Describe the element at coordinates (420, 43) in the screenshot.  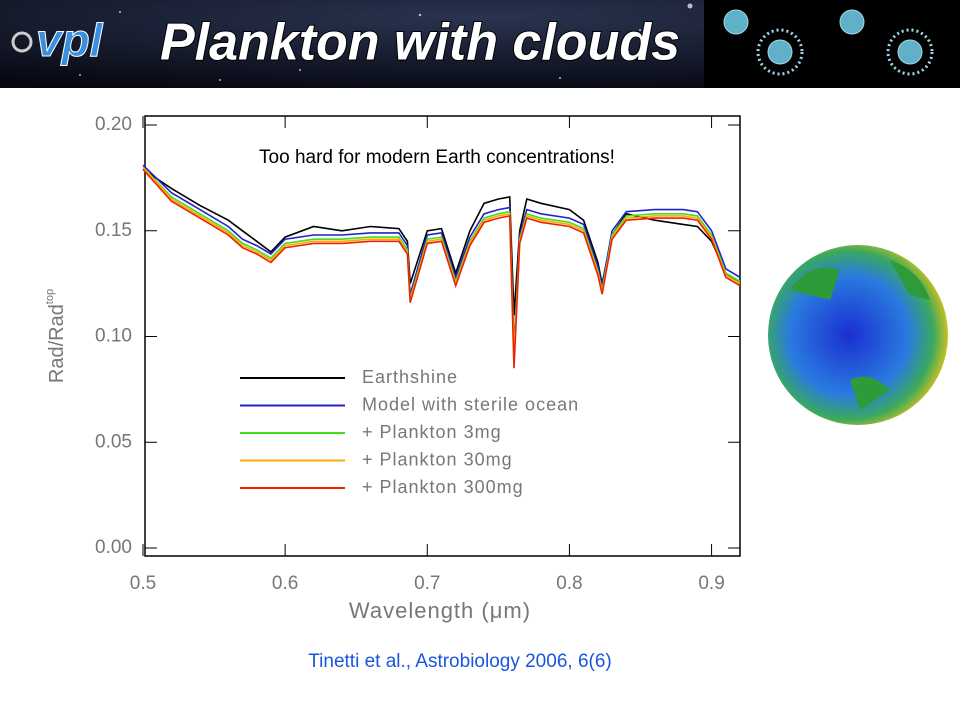
I see `slide-title: Plankton with clouds` at that location.